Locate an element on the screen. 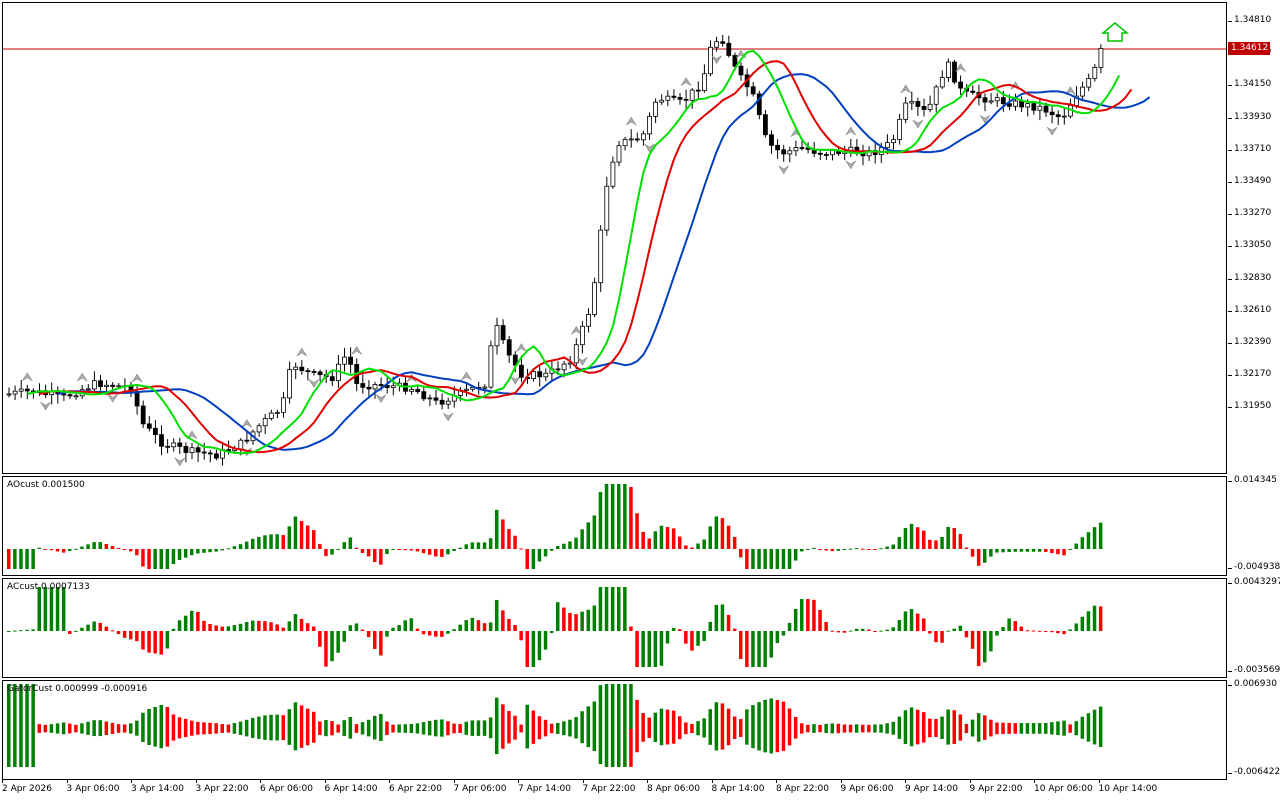 The image size is (1280, 800). gator-indicator-pane: GatorCust 0.000999 -0.000916 is located at coordinates (614, 730).